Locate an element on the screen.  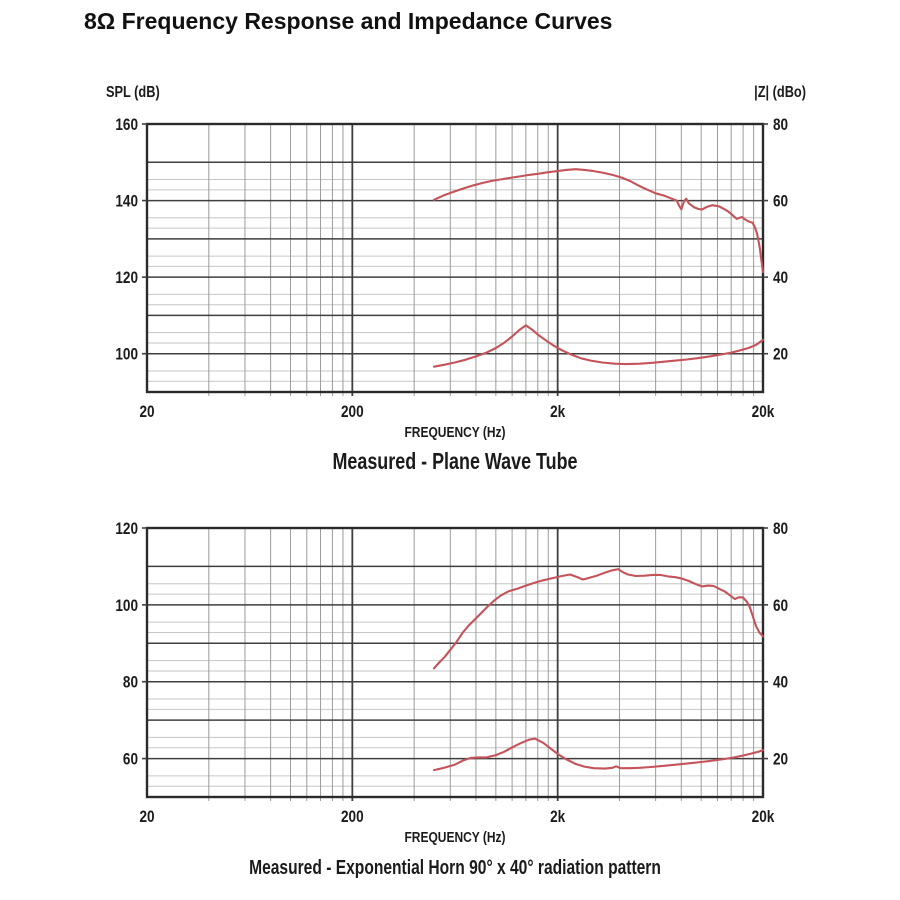
y-axis-title-right: |Z| (dBo) is located at coordinates (780, 93).